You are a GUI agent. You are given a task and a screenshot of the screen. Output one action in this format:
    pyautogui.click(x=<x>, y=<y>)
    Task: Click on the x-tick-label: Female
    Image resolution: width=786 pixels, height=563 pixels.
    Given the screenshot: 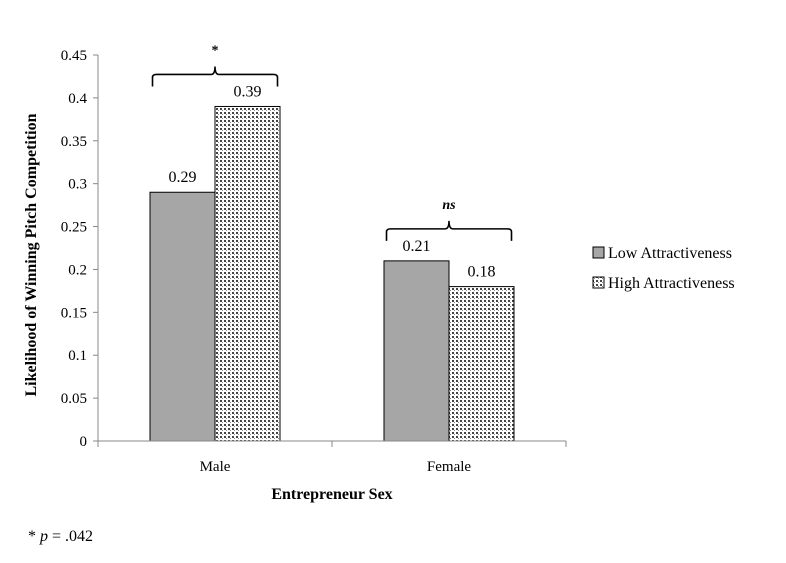 What is the action you would take?
    pyautogui.click(x=449, y=467)
    